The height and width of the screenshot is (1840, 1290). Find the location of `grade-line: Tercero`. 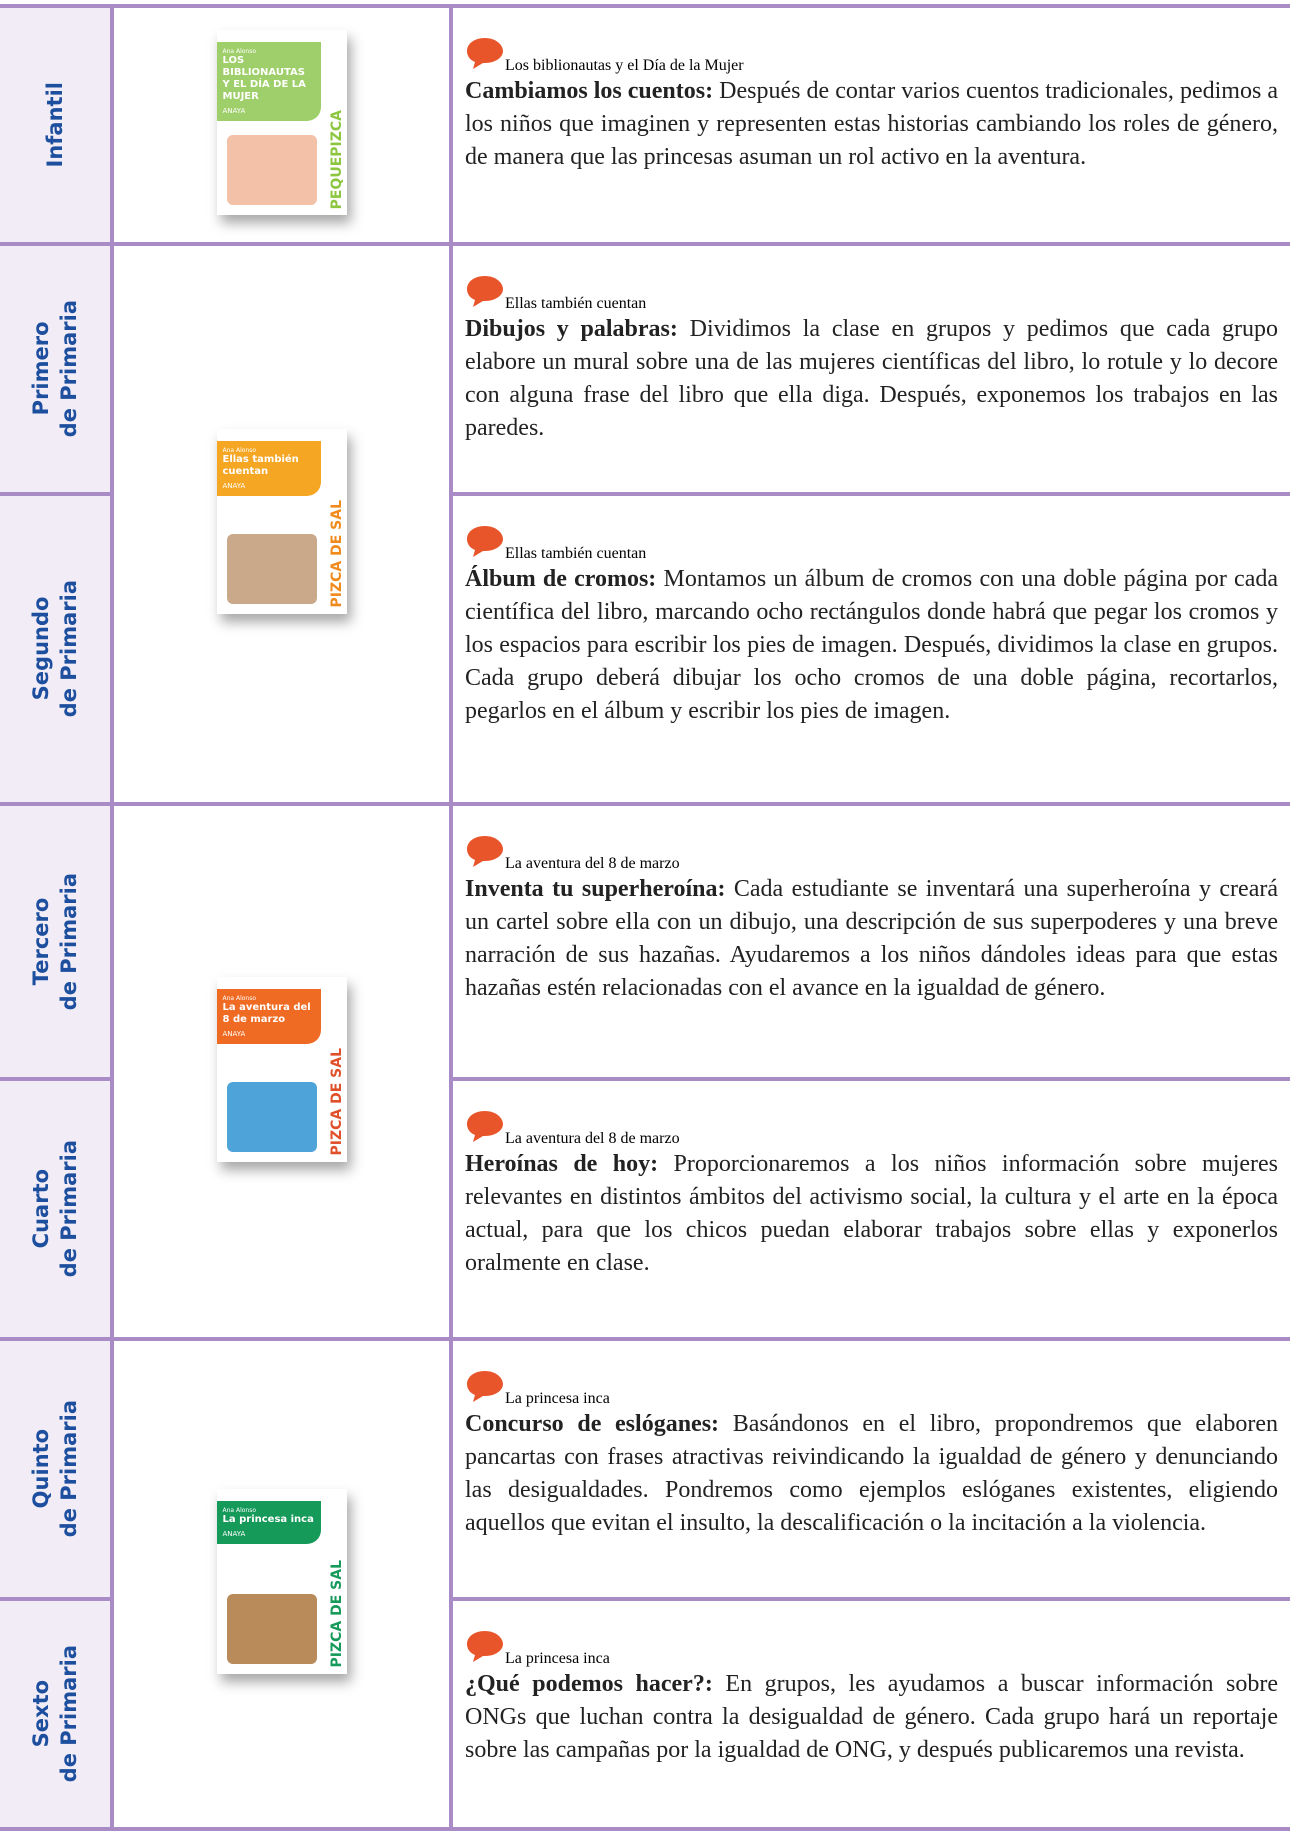

grade-line: Tercero is located at coordinates (41, 941).